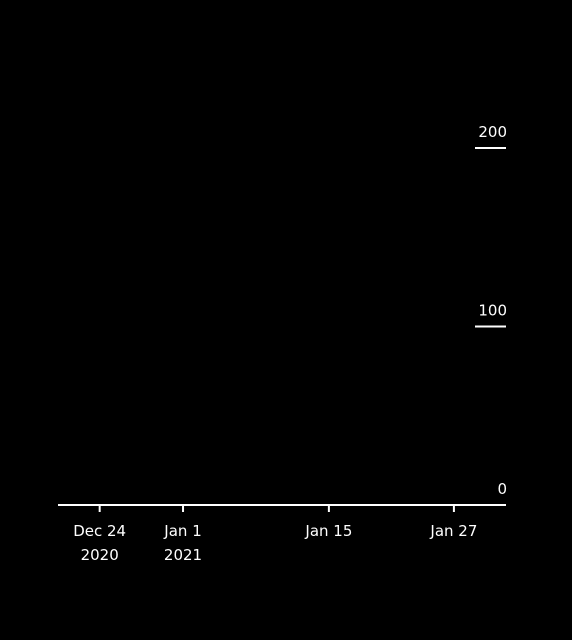 This screenshot has width=572, height=640. What do you see at coordinates (275, 534) in the screenshot?
I see `x-axis-ticks: Dec 24 2020 Jan 1 2021 Jan 15 Jan 27` at bounding box center [275, 534].